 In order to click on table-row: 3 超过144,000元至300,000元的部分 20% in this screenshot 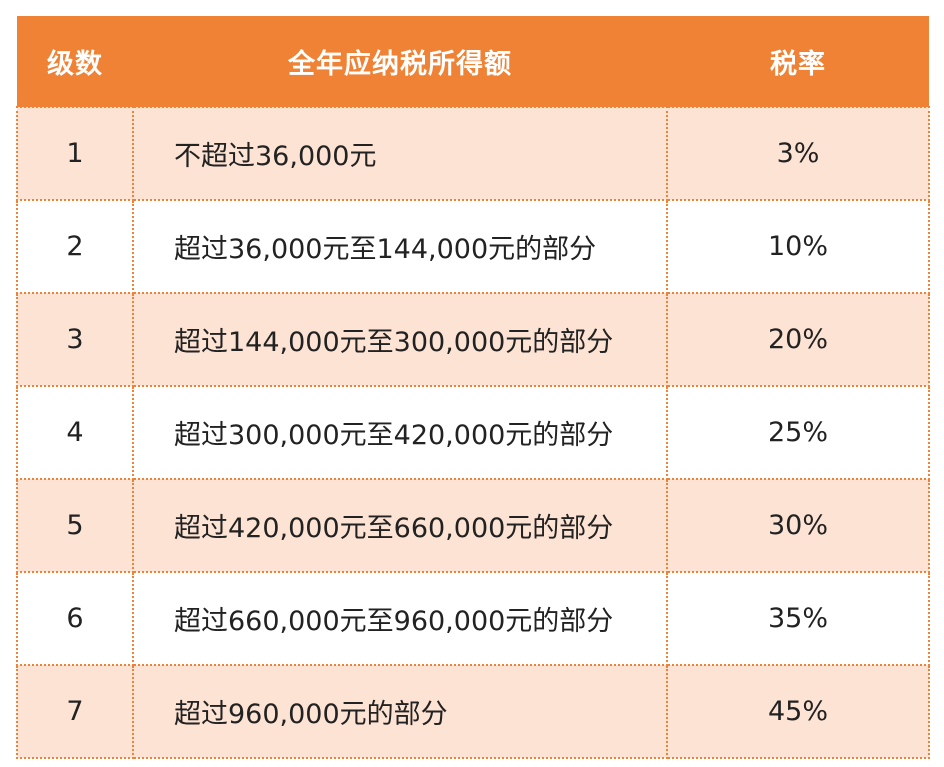, I will do `click(473, 339)`.